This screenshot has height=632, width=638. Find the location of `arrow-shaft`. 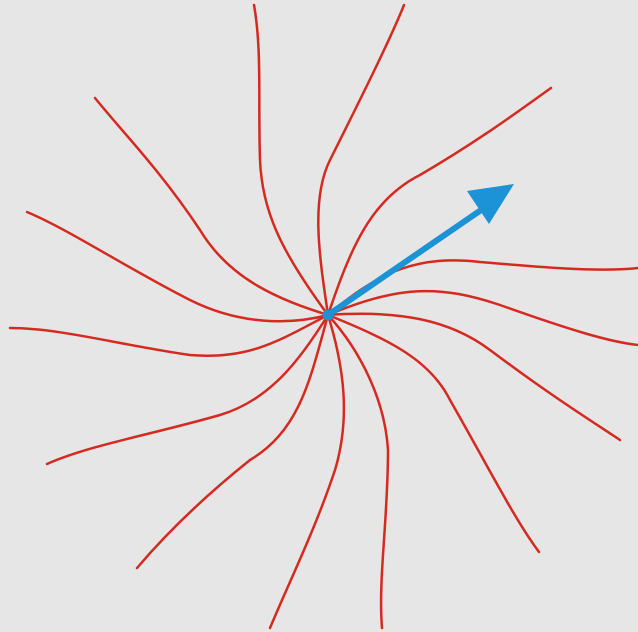

arrow-shaft is located at coordinates (406, 261).